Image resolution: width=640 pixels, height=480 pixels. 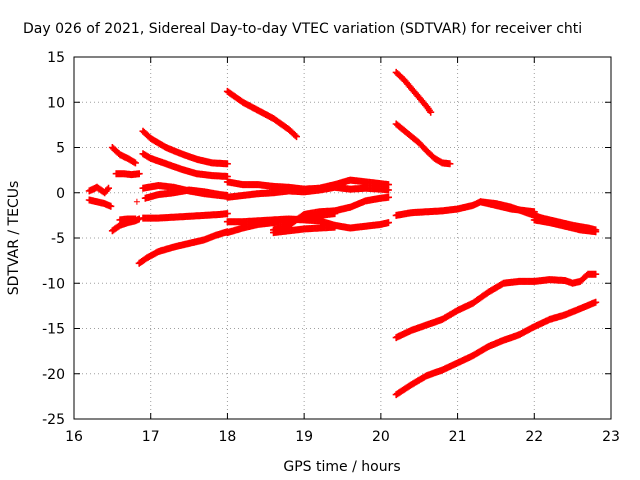 I want to click on series-arc7, so click(x=183, y=247).